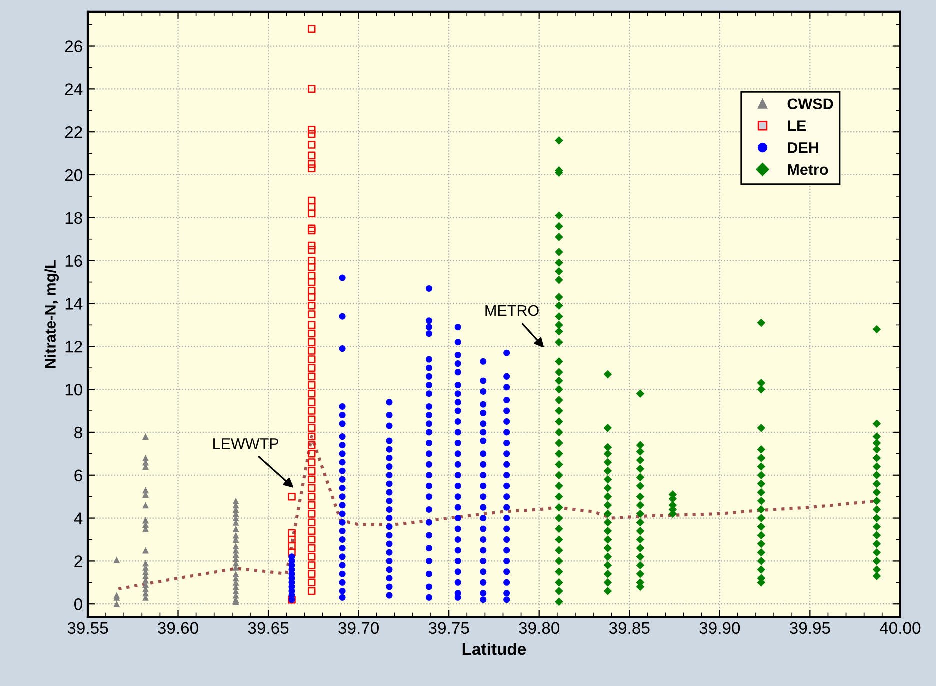 Image resolution: width=936 pixels, height=686 pixels. I want to click on x-tick-label: 39.90, so click(720, 628).